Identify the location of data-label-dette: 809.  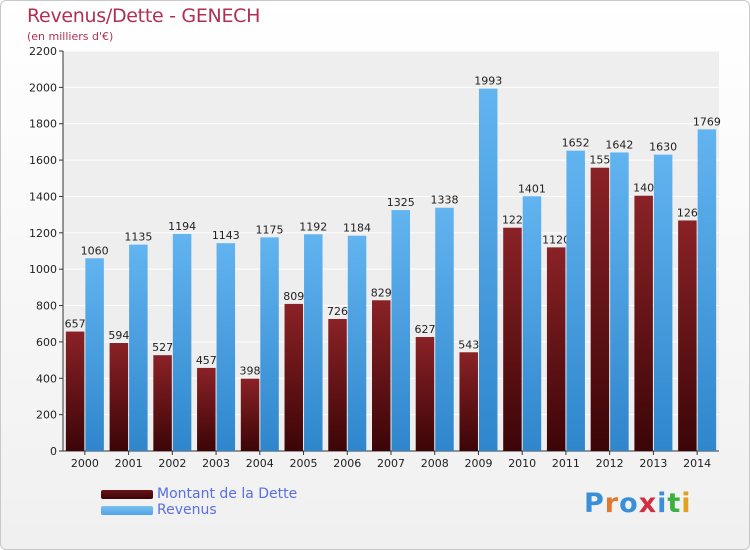
(293, 296).